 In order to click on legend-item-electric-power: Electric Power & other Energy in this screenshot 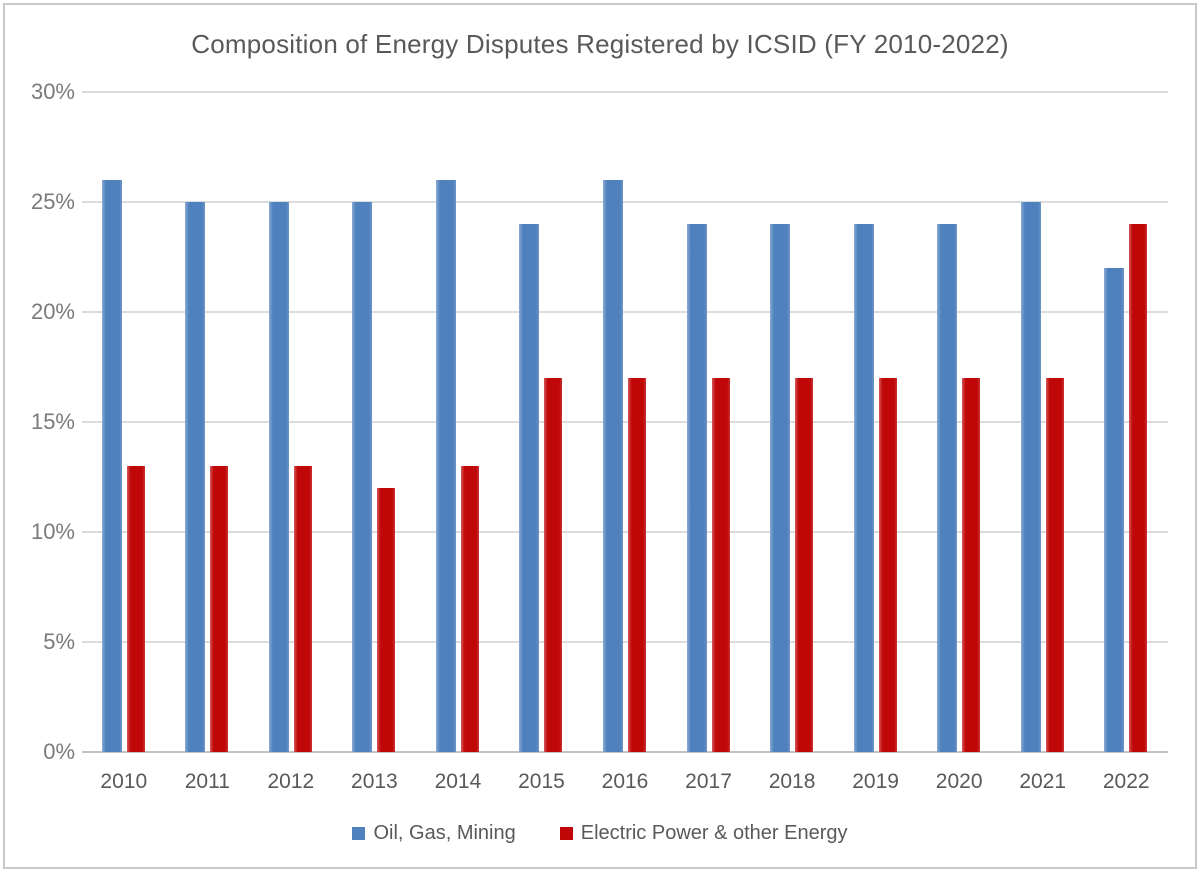, I will do `click(703, 833)`.